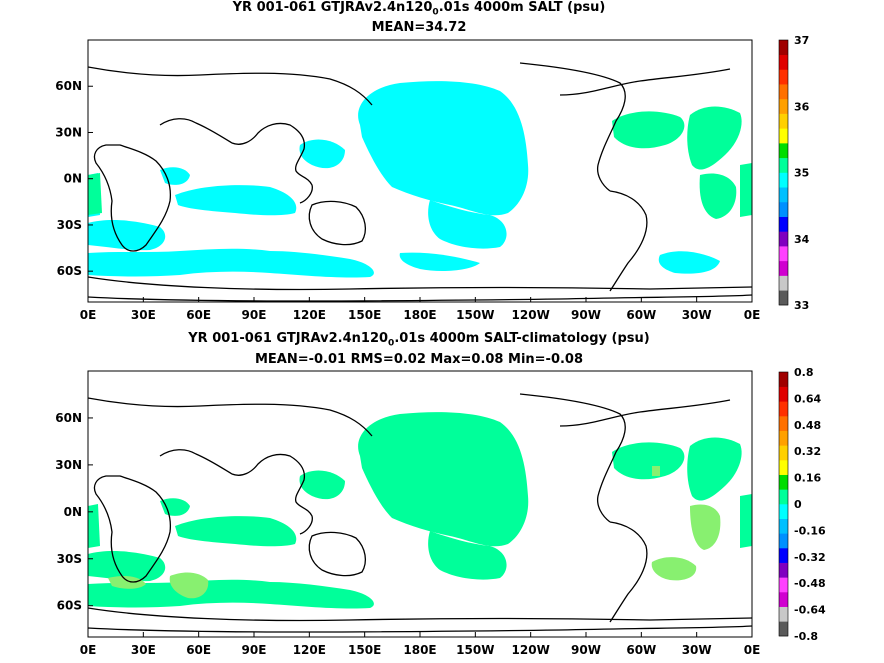 The height and width of the screenshot is (663, 884). Describe the element at coordinates (697, 650) in the screenshot. I see `p2-xtick-label: 30W` at that location.